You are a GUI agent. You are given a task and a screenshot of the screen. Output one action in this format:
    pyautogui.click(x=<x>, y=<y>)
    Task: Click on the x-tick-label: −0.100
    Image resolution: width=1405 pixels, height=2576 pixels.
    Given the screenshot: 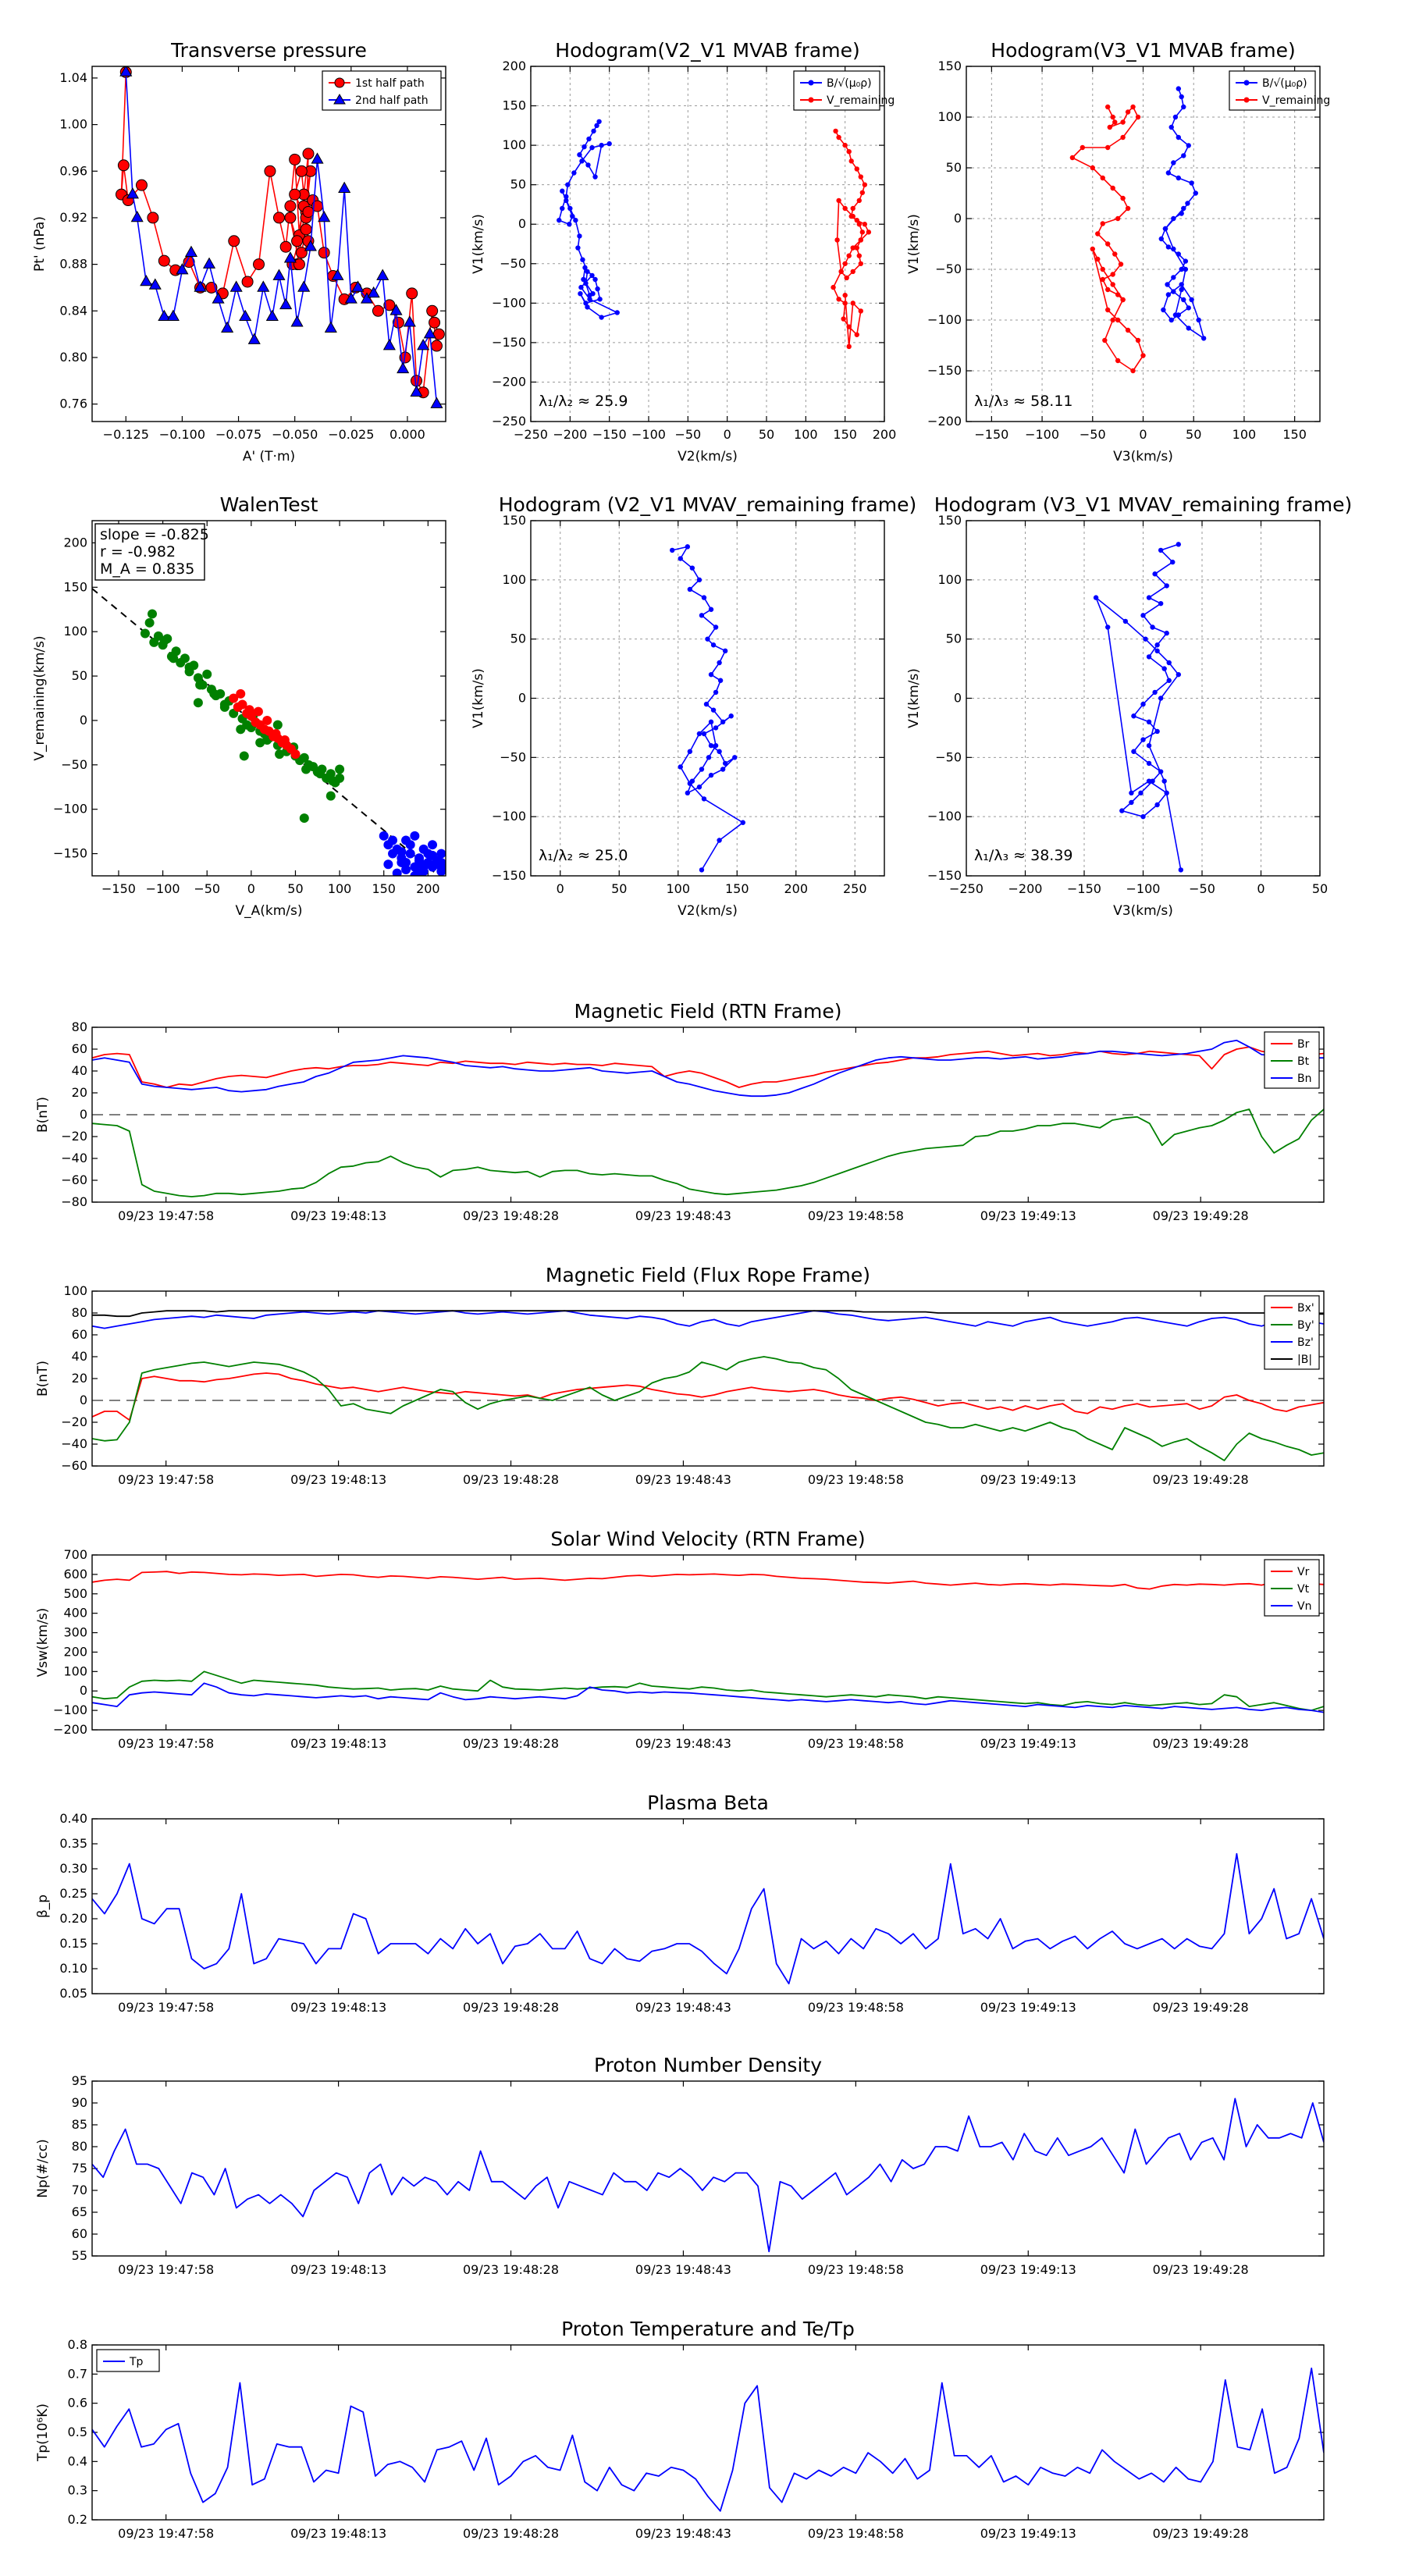 What is the action you would take?
    pyautogui.click(x=182, y=434)
    